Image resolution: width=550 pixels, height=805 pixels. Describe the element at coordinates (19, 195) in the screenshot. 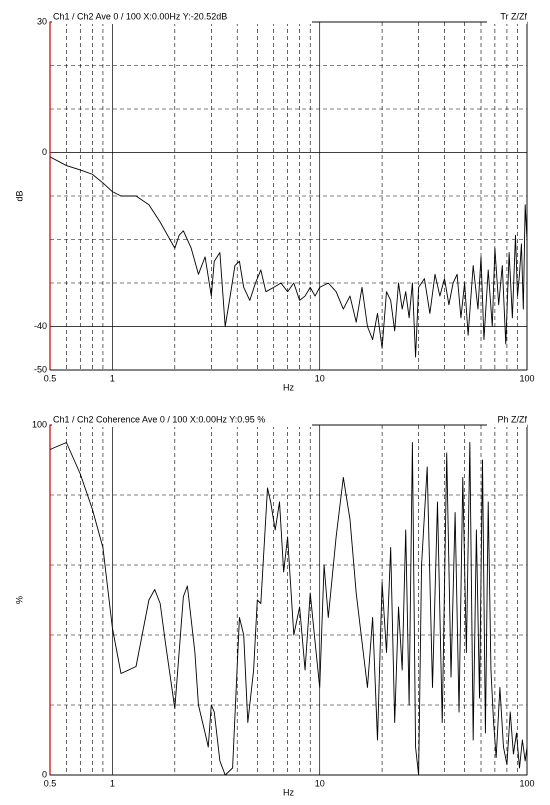

I see `y-axis-label: dB` at that location.